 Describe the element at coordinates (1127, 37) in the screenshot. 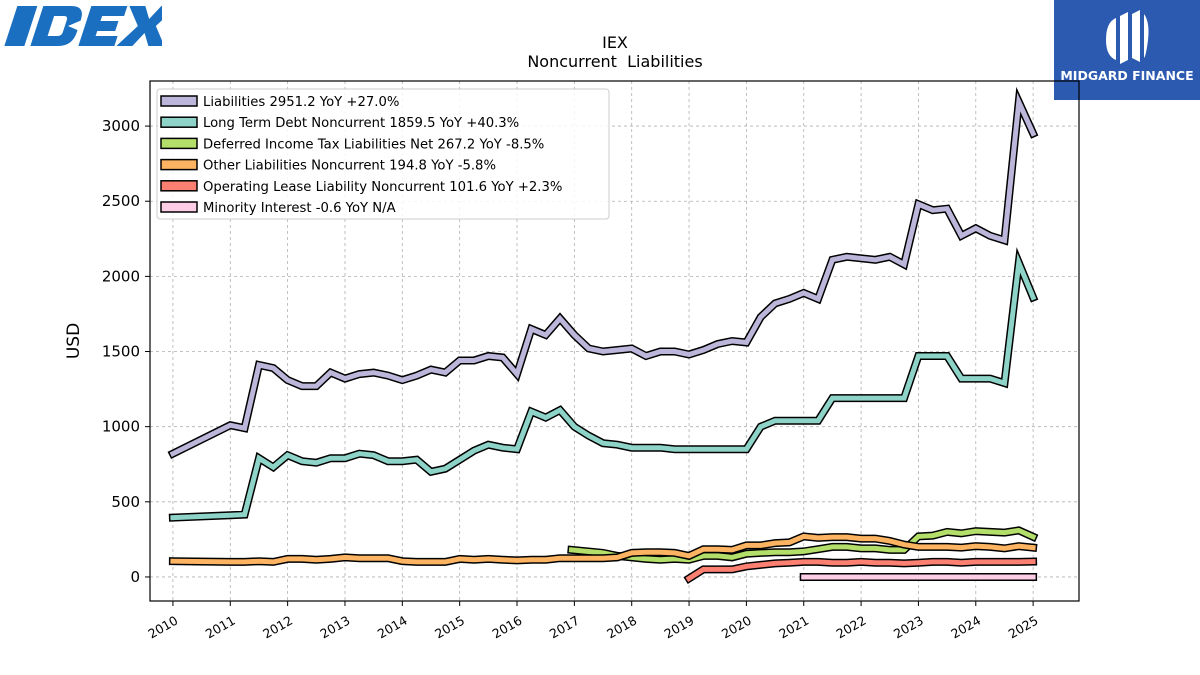

I see `midgard-emblem-icon` at that location.